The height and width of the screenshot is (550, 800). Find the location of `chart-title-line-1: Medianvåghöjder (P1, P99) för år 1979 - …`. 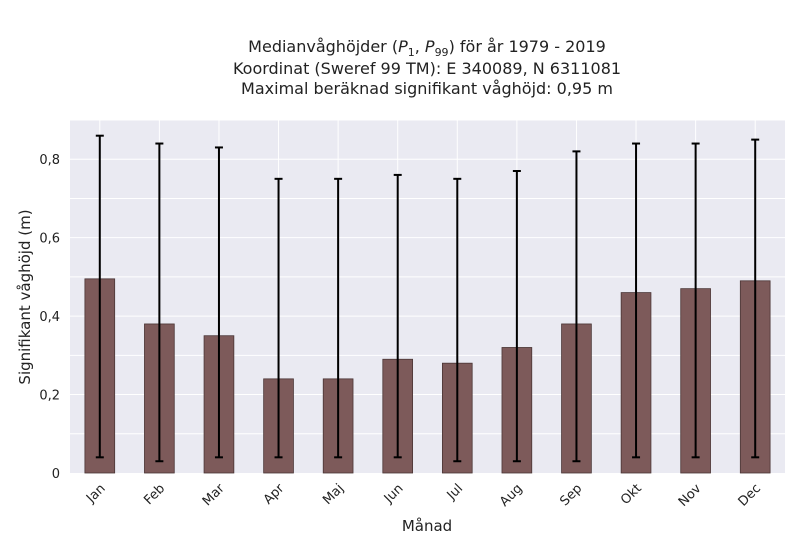

chart-title-line-1: Medianvåghöjder (P1, P99) för år 1979 - … is located at coordinates (427, 48).